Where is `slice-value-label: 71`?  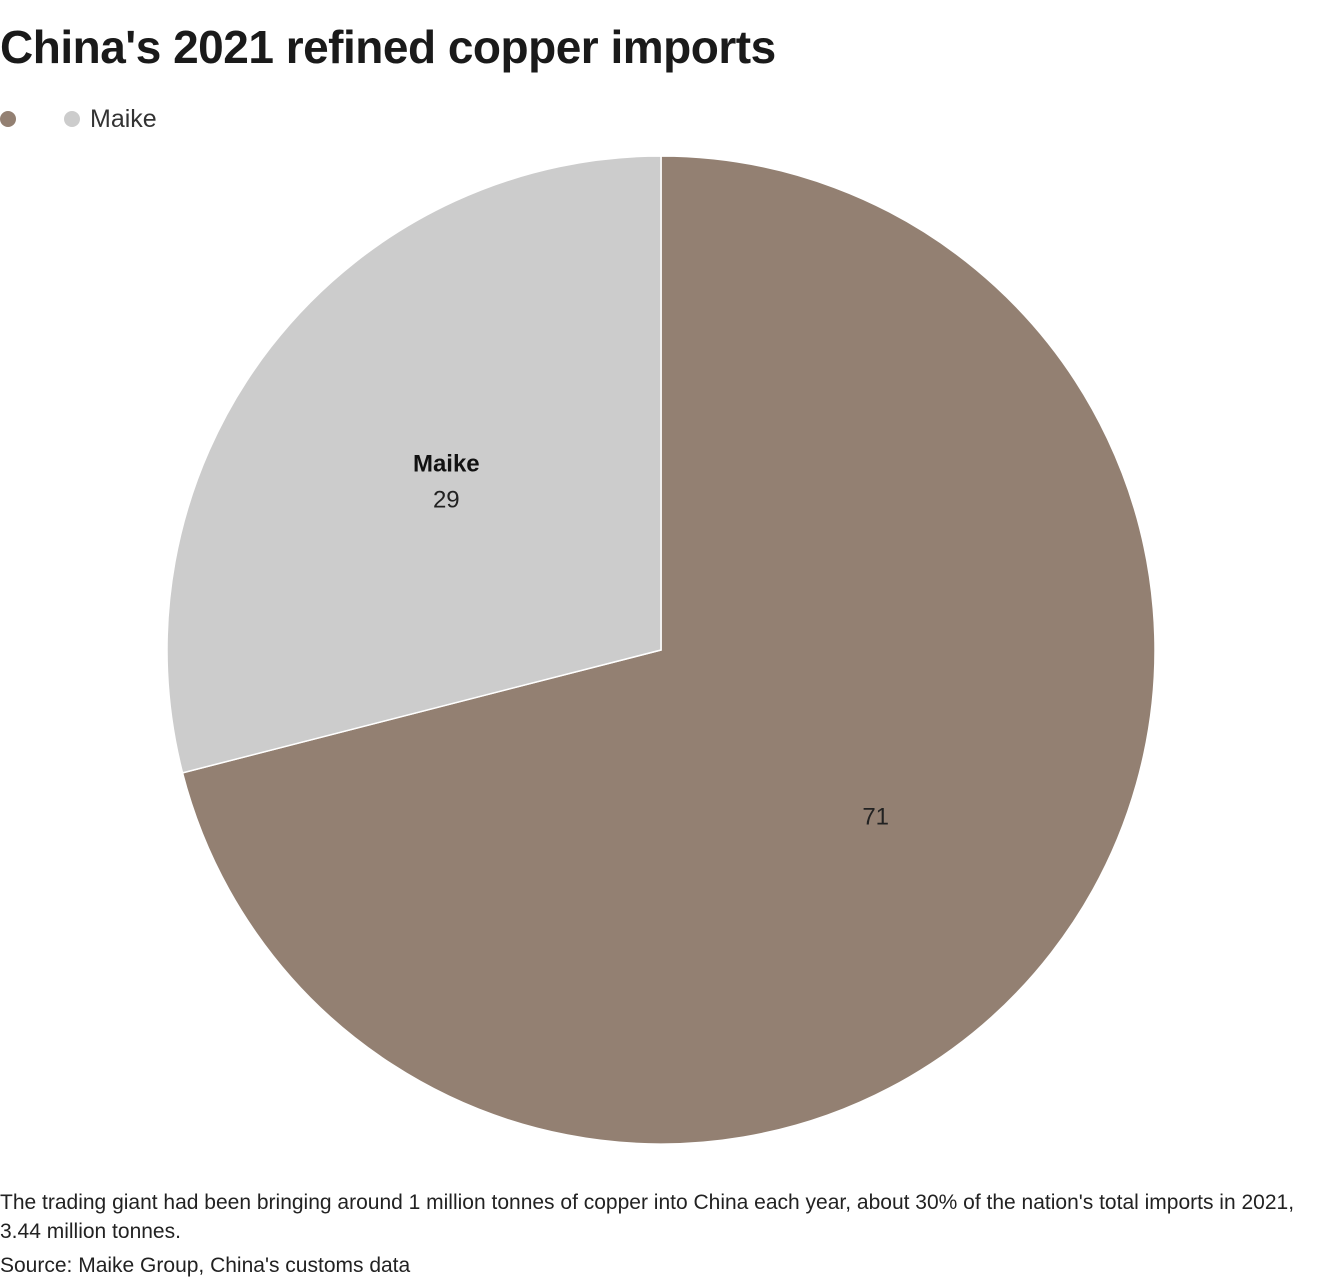
slice-value-label: 71 is located at coordinates (875, 817).